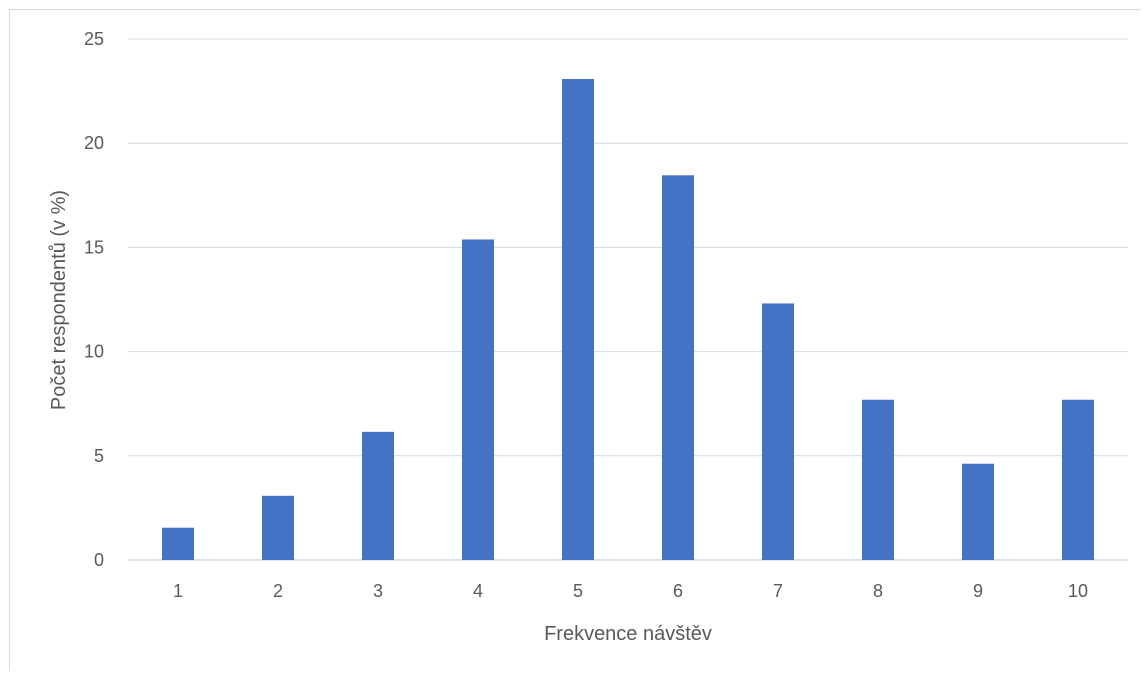  I want to click on y-tick-label: 20, so click(94, 143).